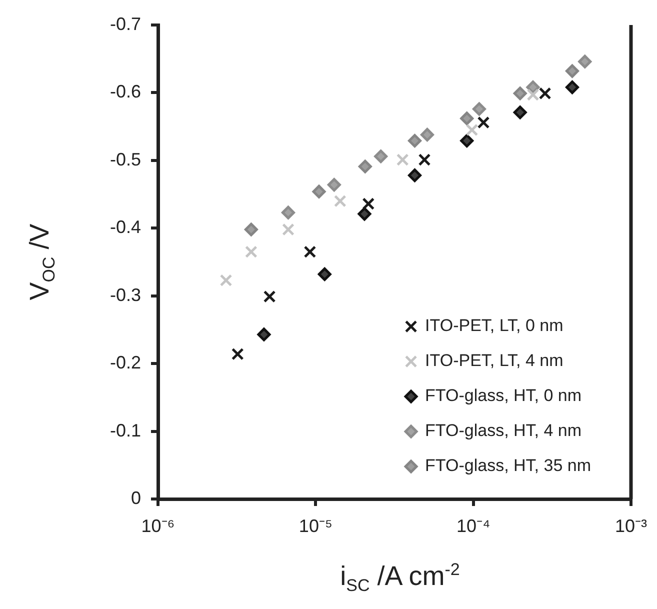 Image resolution: width=657 pixels, height=609 pixels. I want to click on y-tick-label: -0.3, so click(125, 294).